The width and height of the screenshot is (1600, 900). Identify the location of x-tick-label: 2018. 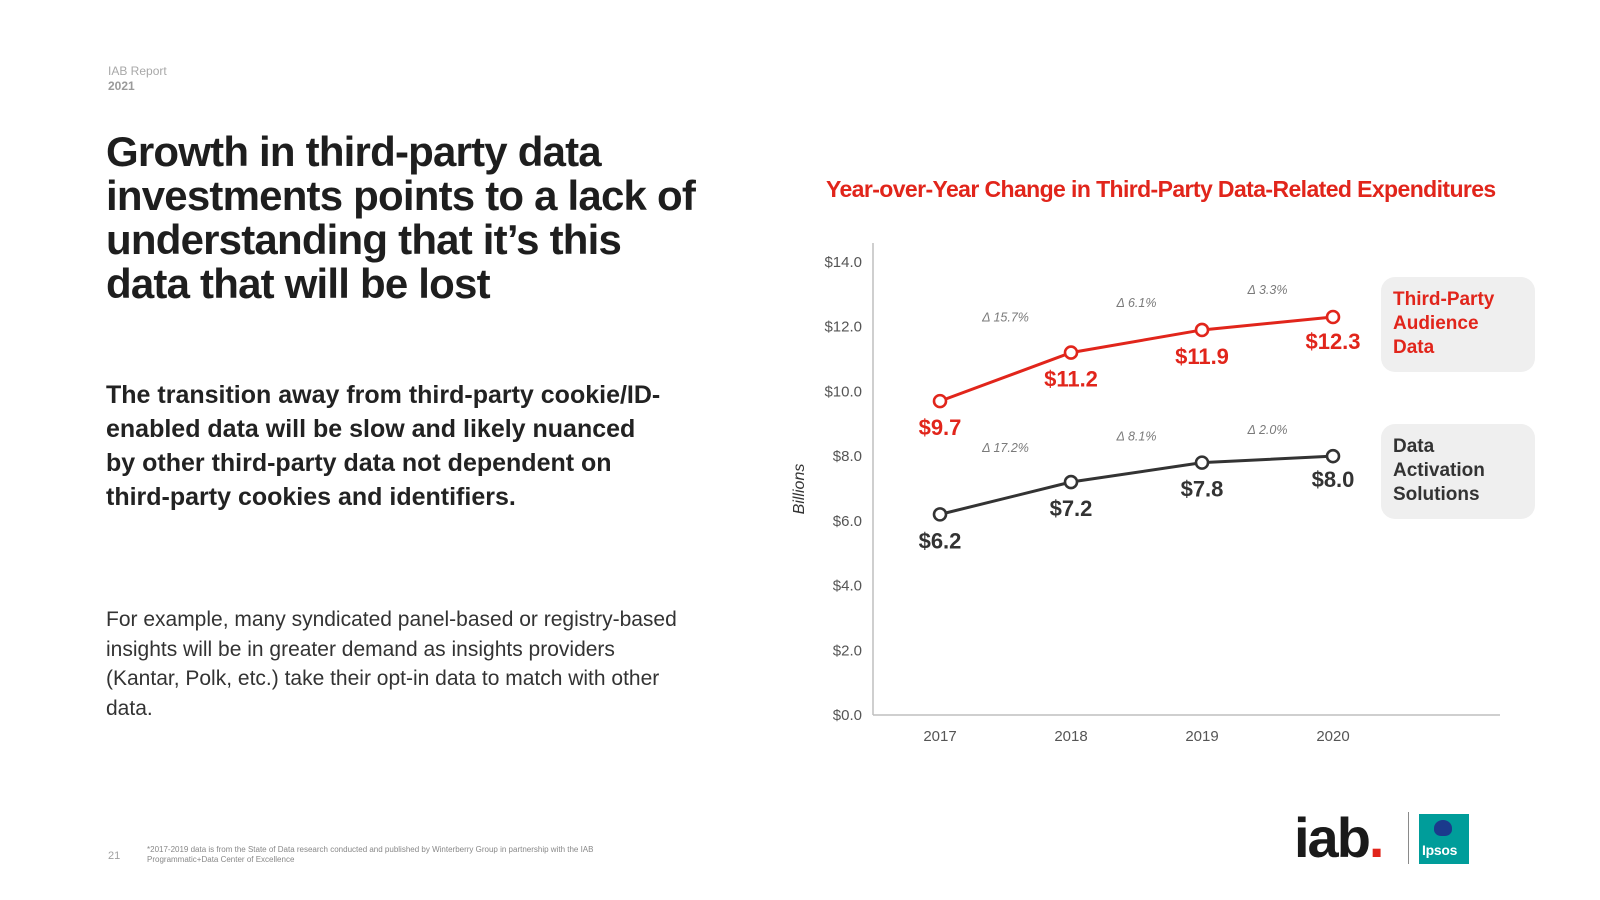
(1070, 736).